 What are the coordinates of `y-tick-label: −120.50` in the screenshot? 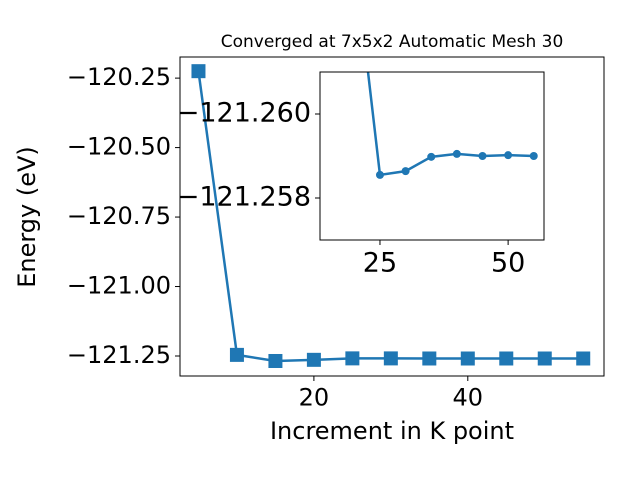 It's located at (119, 147).